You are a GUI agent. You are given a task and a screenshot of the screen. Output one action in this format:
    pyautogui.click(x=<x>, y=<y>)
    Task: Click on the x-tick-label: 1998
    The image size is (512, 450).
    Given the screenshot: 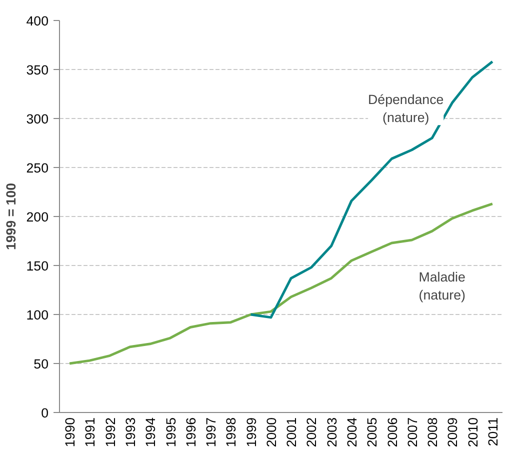 What is the action you would take?
    pyautogui.click(x=231, y=432)
    